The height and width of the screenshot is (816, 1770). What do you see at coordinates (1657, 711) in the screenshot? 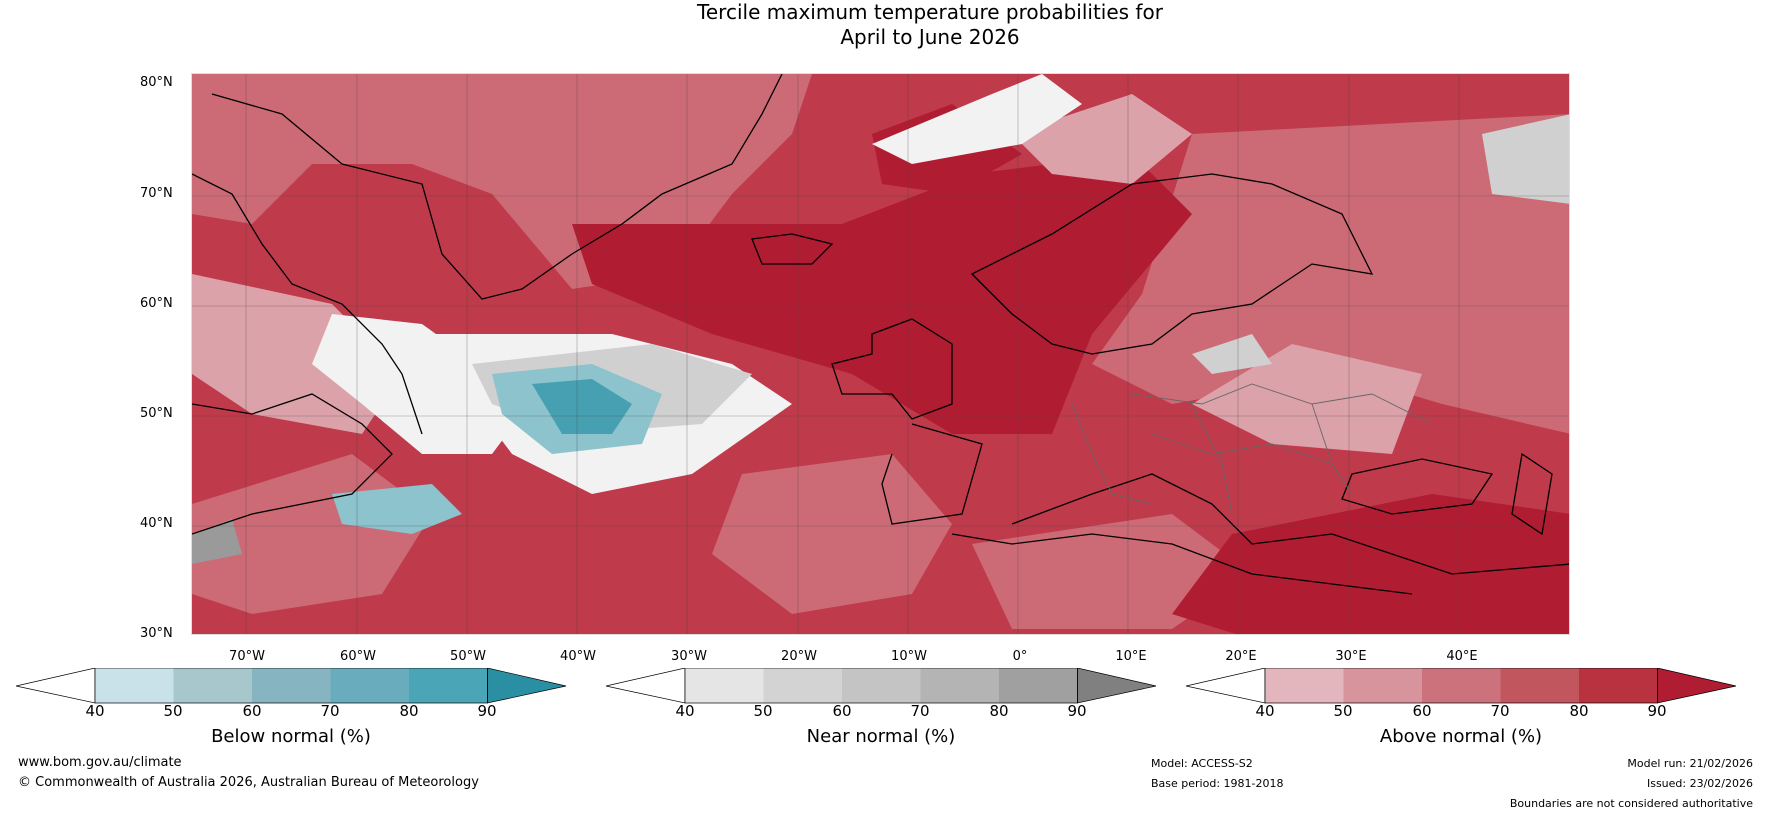
I see `cbar2-tick-90: 90` at bounding box center [1657, 711].